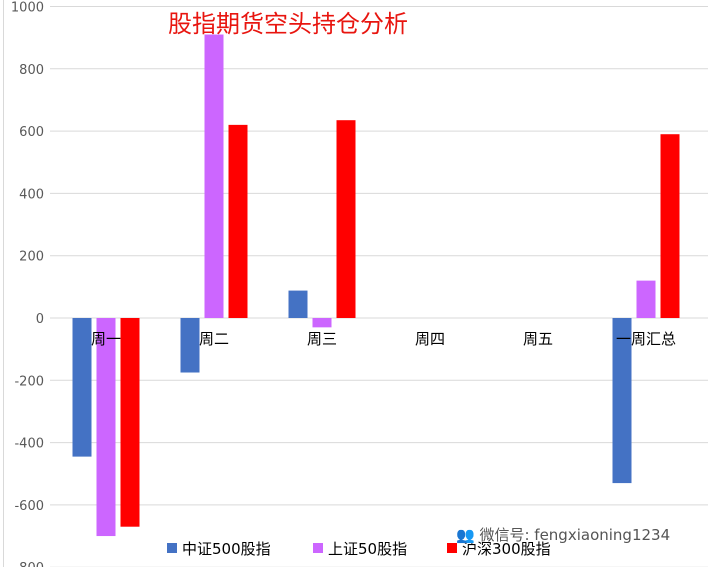 The width and height of the screenshot is (708, 571). What do you see at coordinates (27, 8) in the screenshot?
I see `y-tick-label: 1000` at bounding box center [27, 8].